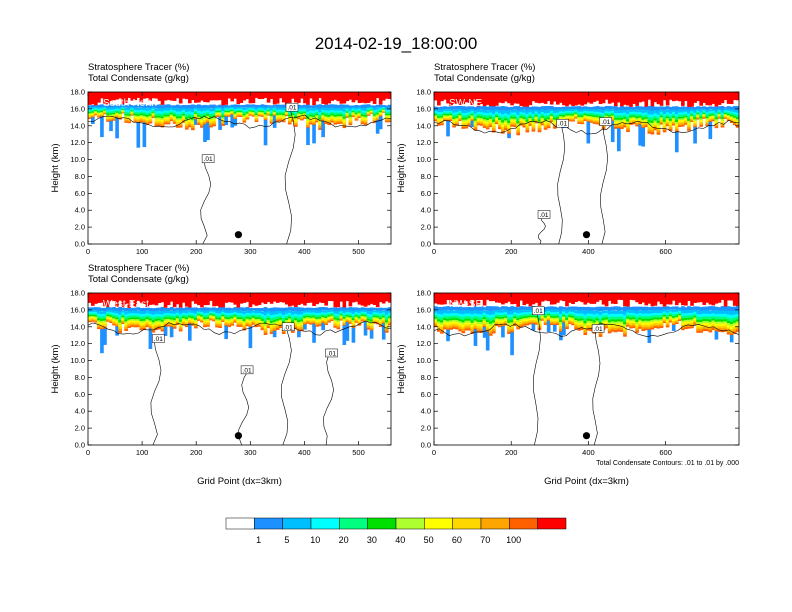  Describe the element at coordinates (304, 251) in the screenshot. I see `x-tick-label: 400` at that location.